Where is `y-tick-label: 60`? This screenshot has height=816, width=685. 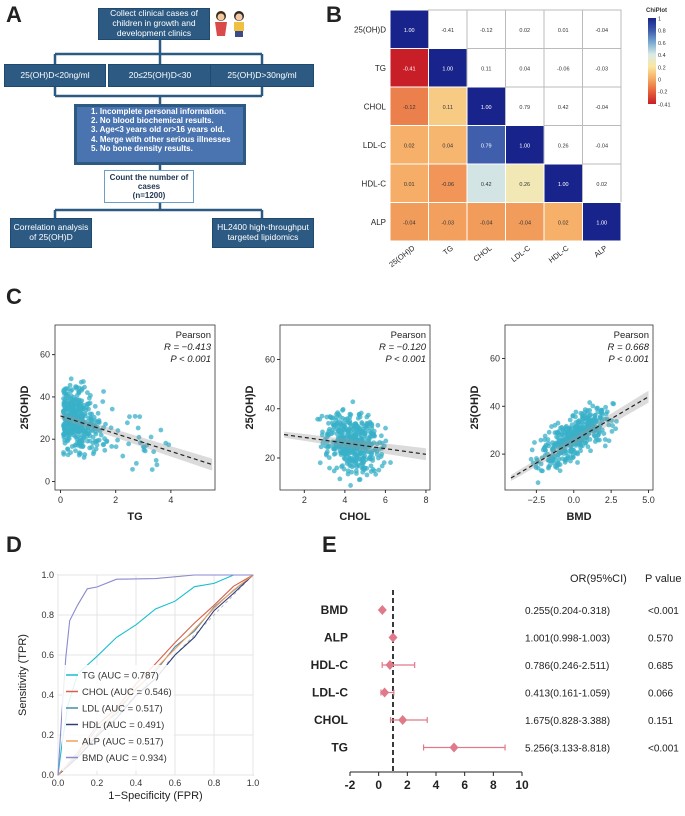 y-tick-label: 60 is located at coordinates (270, 359).